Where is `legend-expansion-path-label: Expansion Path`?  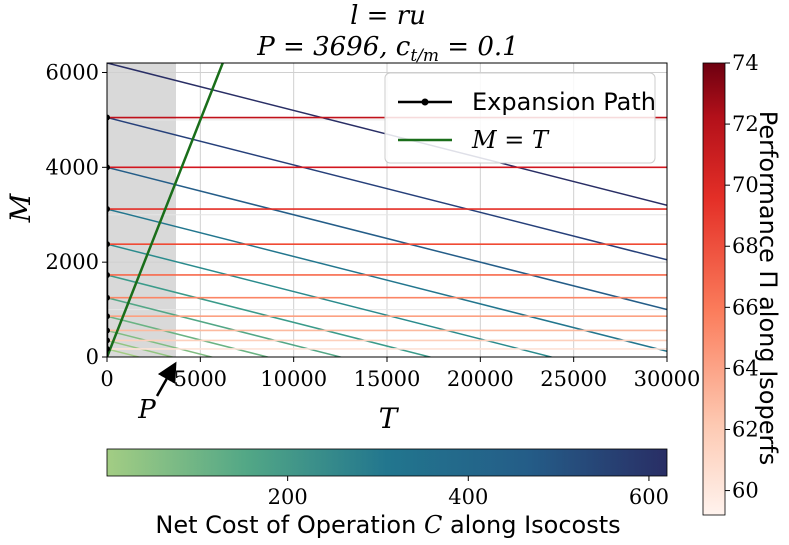
legend-expansion-path-label: Expansion Path is located at coordinates (564, 102).